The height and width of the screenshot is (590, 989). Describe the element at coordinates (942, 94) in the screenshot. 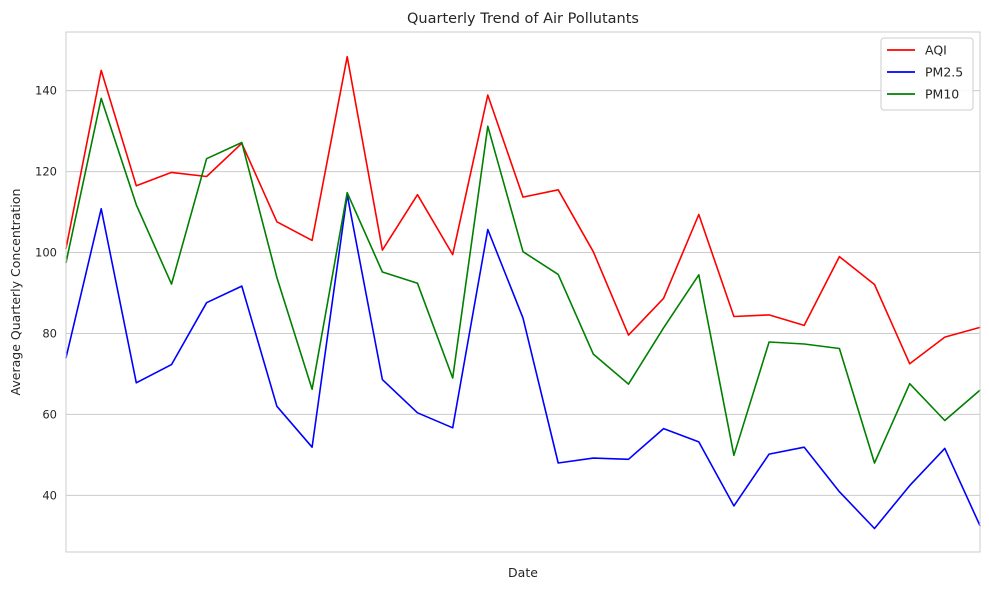

I see `legend-label: PM10` at that location.